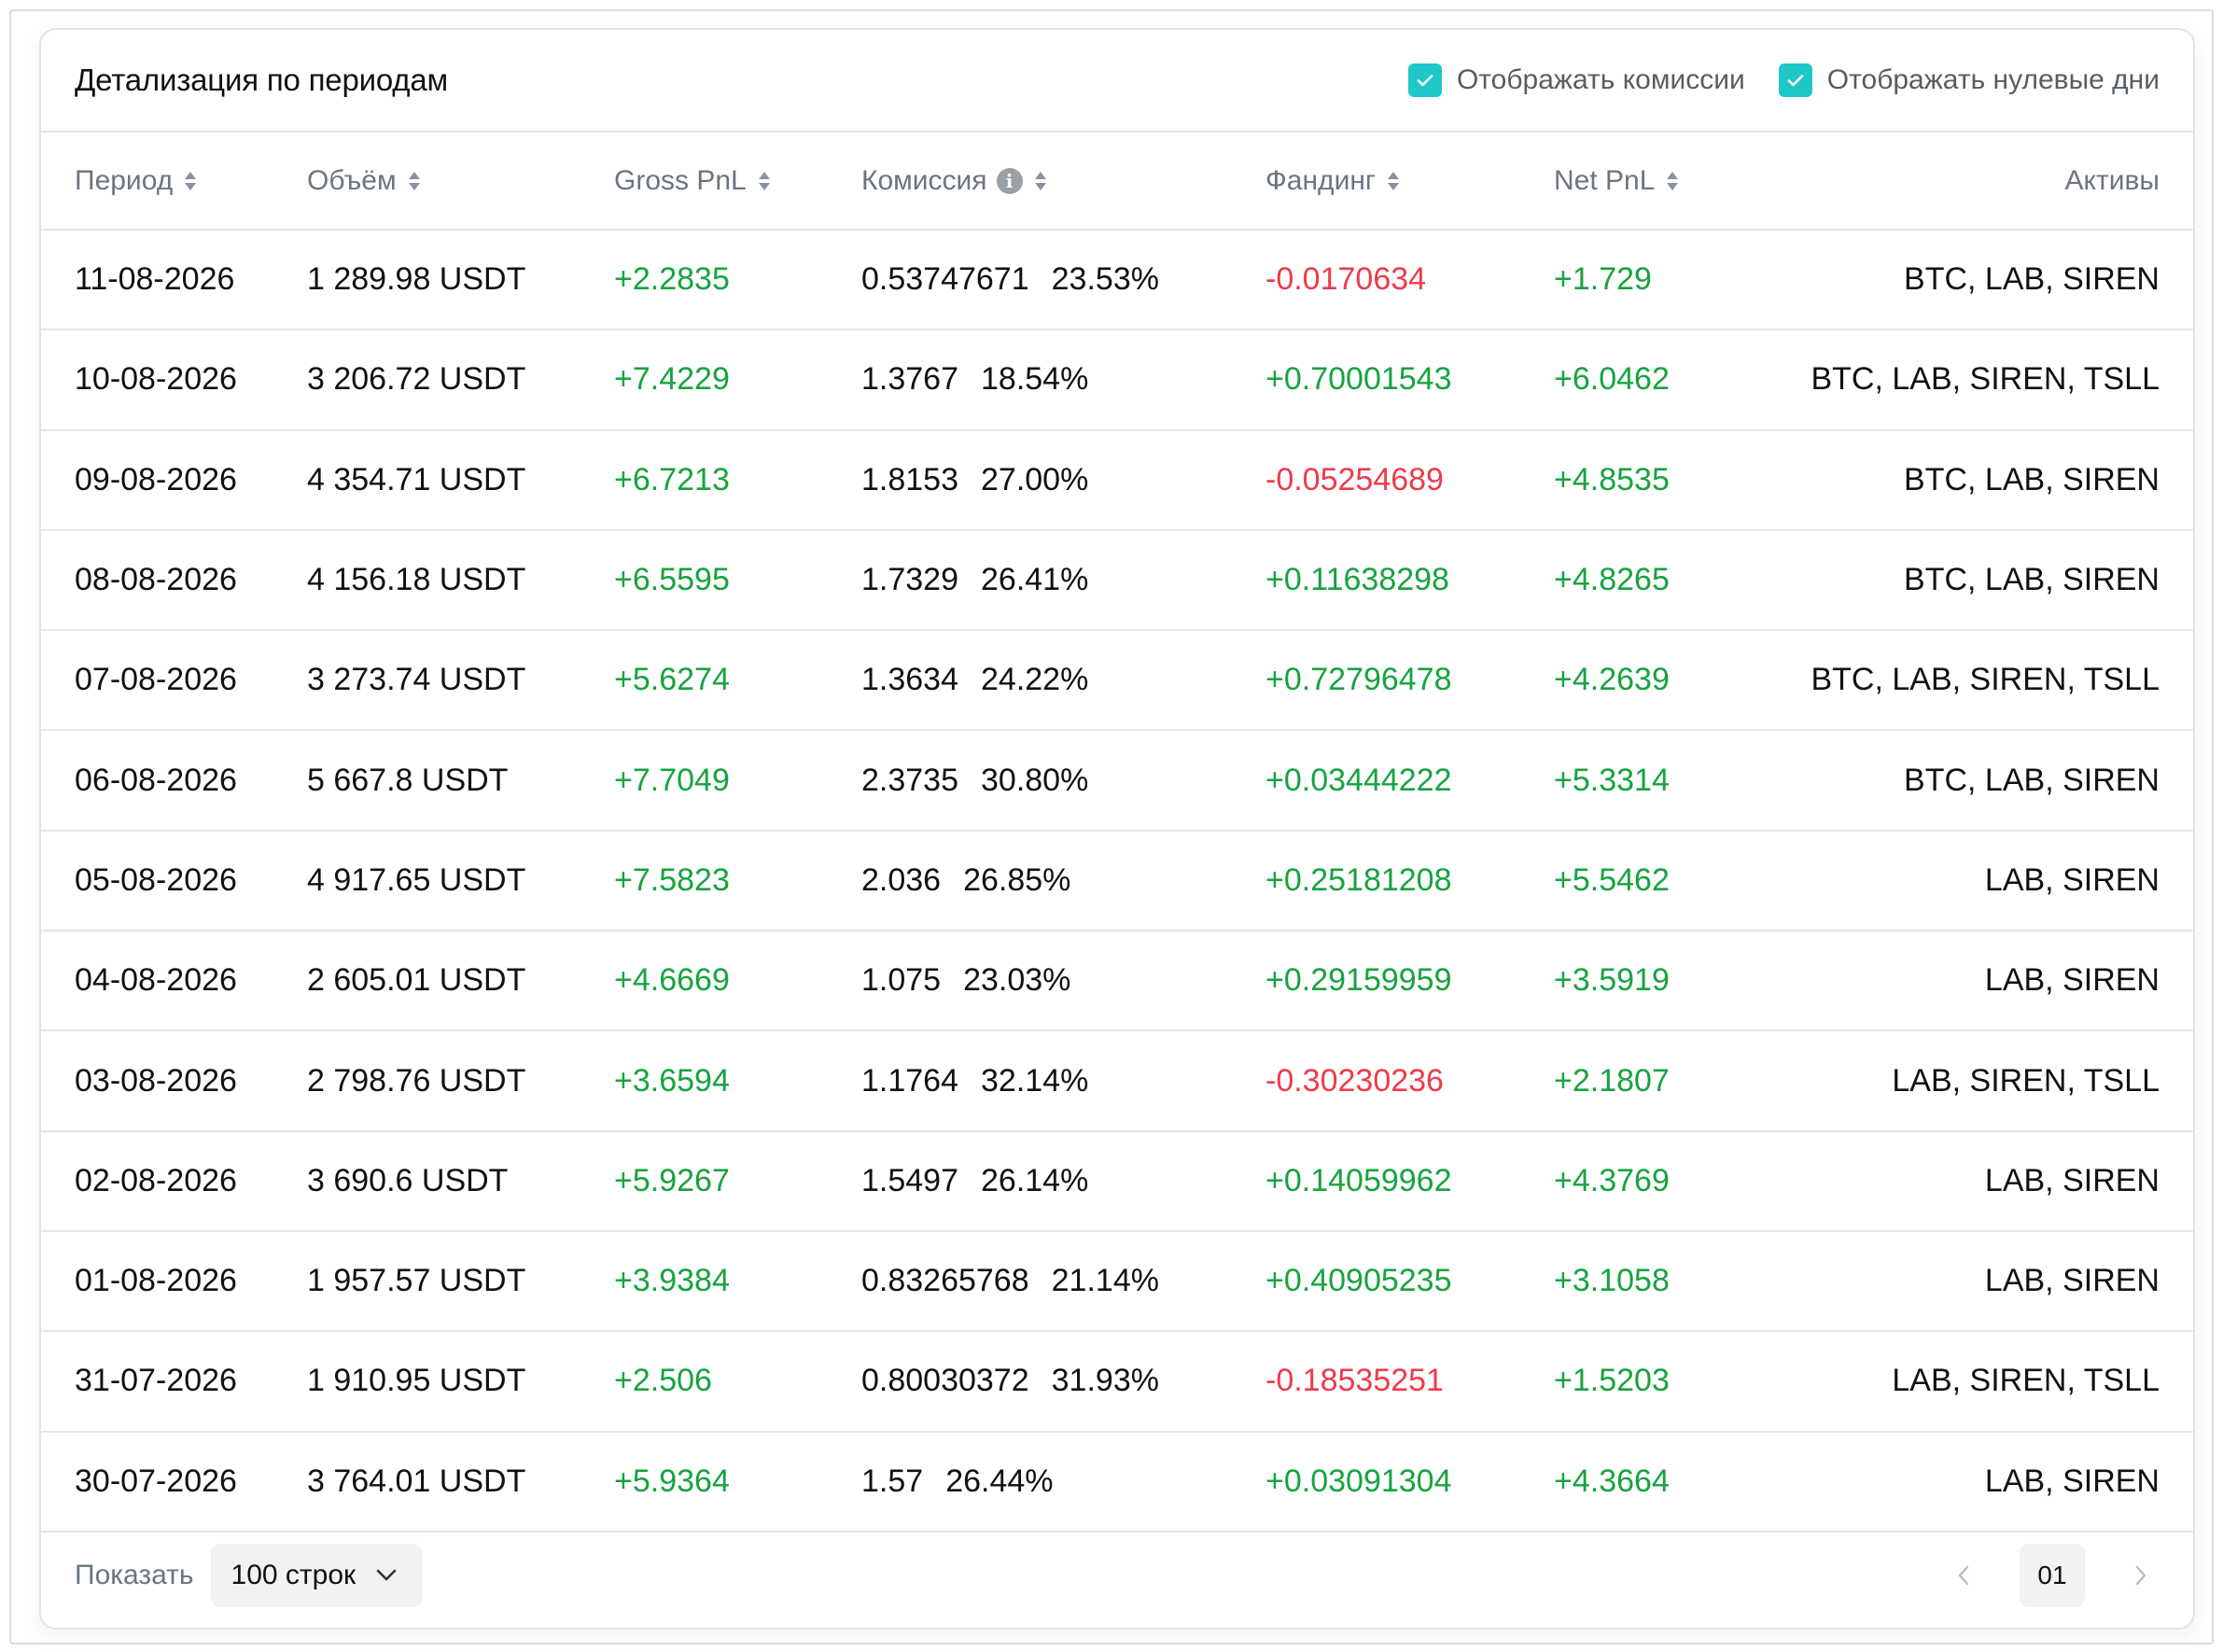 Image resolution: width=2223 pixels, height=1652 pixels. What do you see at coordinates (1409, 681) in the screenshot?
I see `cell-funding: +0.72796478` at bounding box center [1409, 681].